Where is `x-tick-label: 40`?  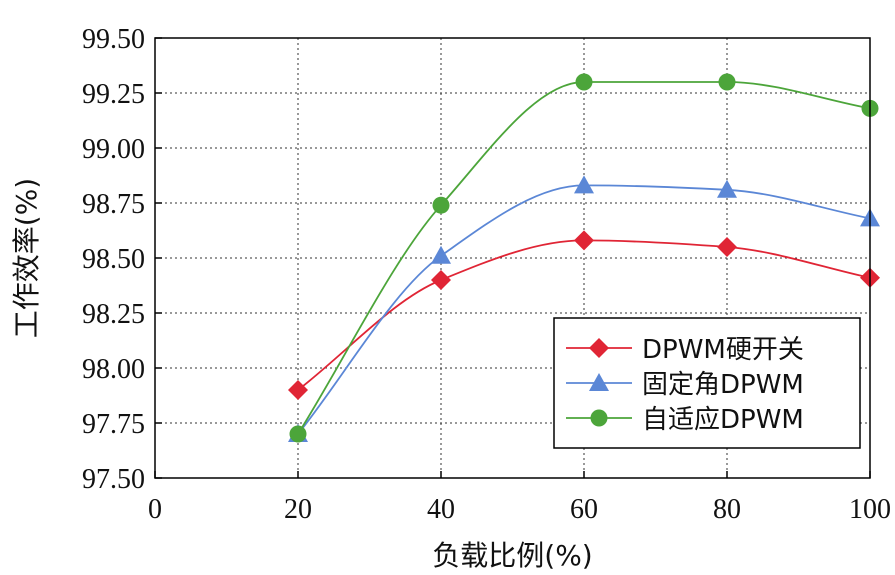
x-tick-label: 40 is located at coordinates (441, 509).